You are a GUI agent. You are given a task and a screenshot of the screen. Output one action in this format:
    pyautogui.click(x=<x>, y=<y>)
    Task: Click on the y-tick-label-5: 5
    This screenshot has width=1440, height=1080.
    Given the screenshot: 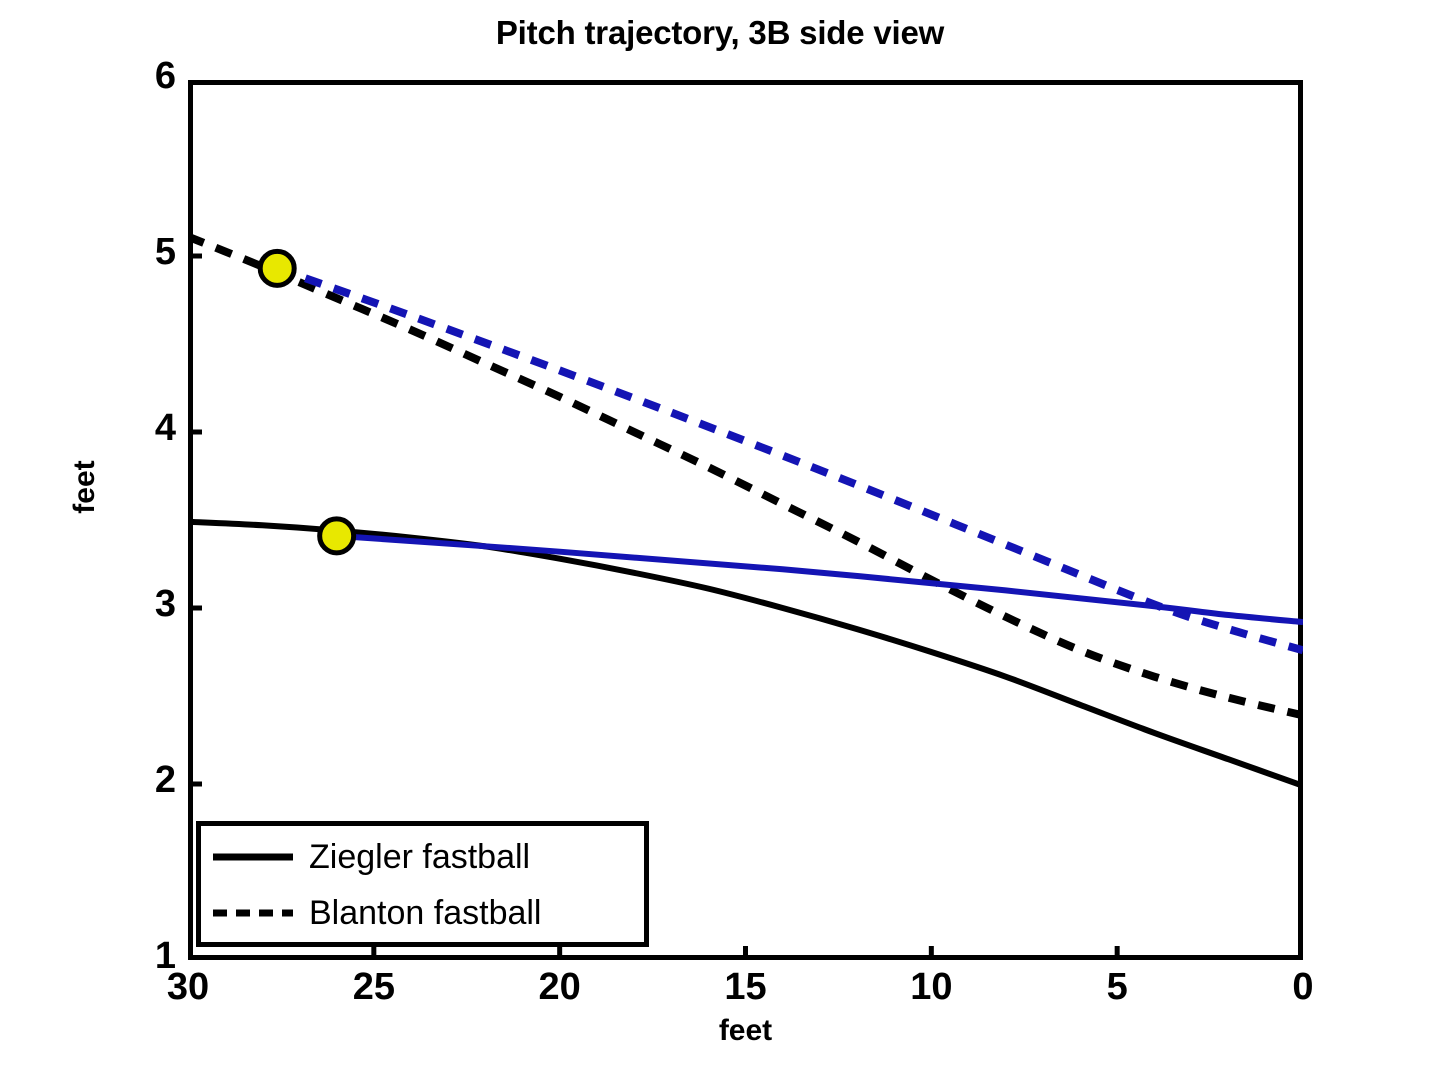 What is the action you would take?
    pyautogui.click(x=165, y=252)
    